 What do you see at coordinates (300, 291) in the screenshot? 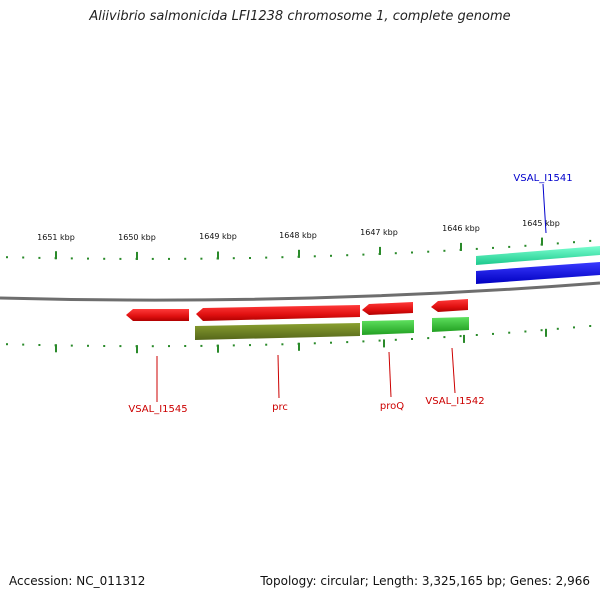
I see `chromosome-backbone` at bounding box center [300, 291].